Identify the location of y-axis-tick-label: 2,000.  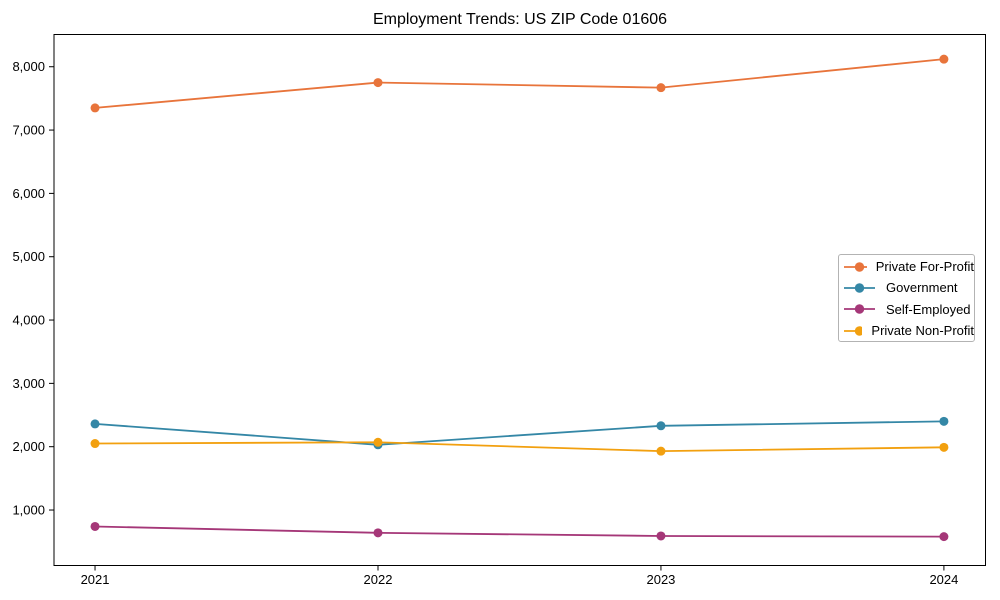
(28, 446).